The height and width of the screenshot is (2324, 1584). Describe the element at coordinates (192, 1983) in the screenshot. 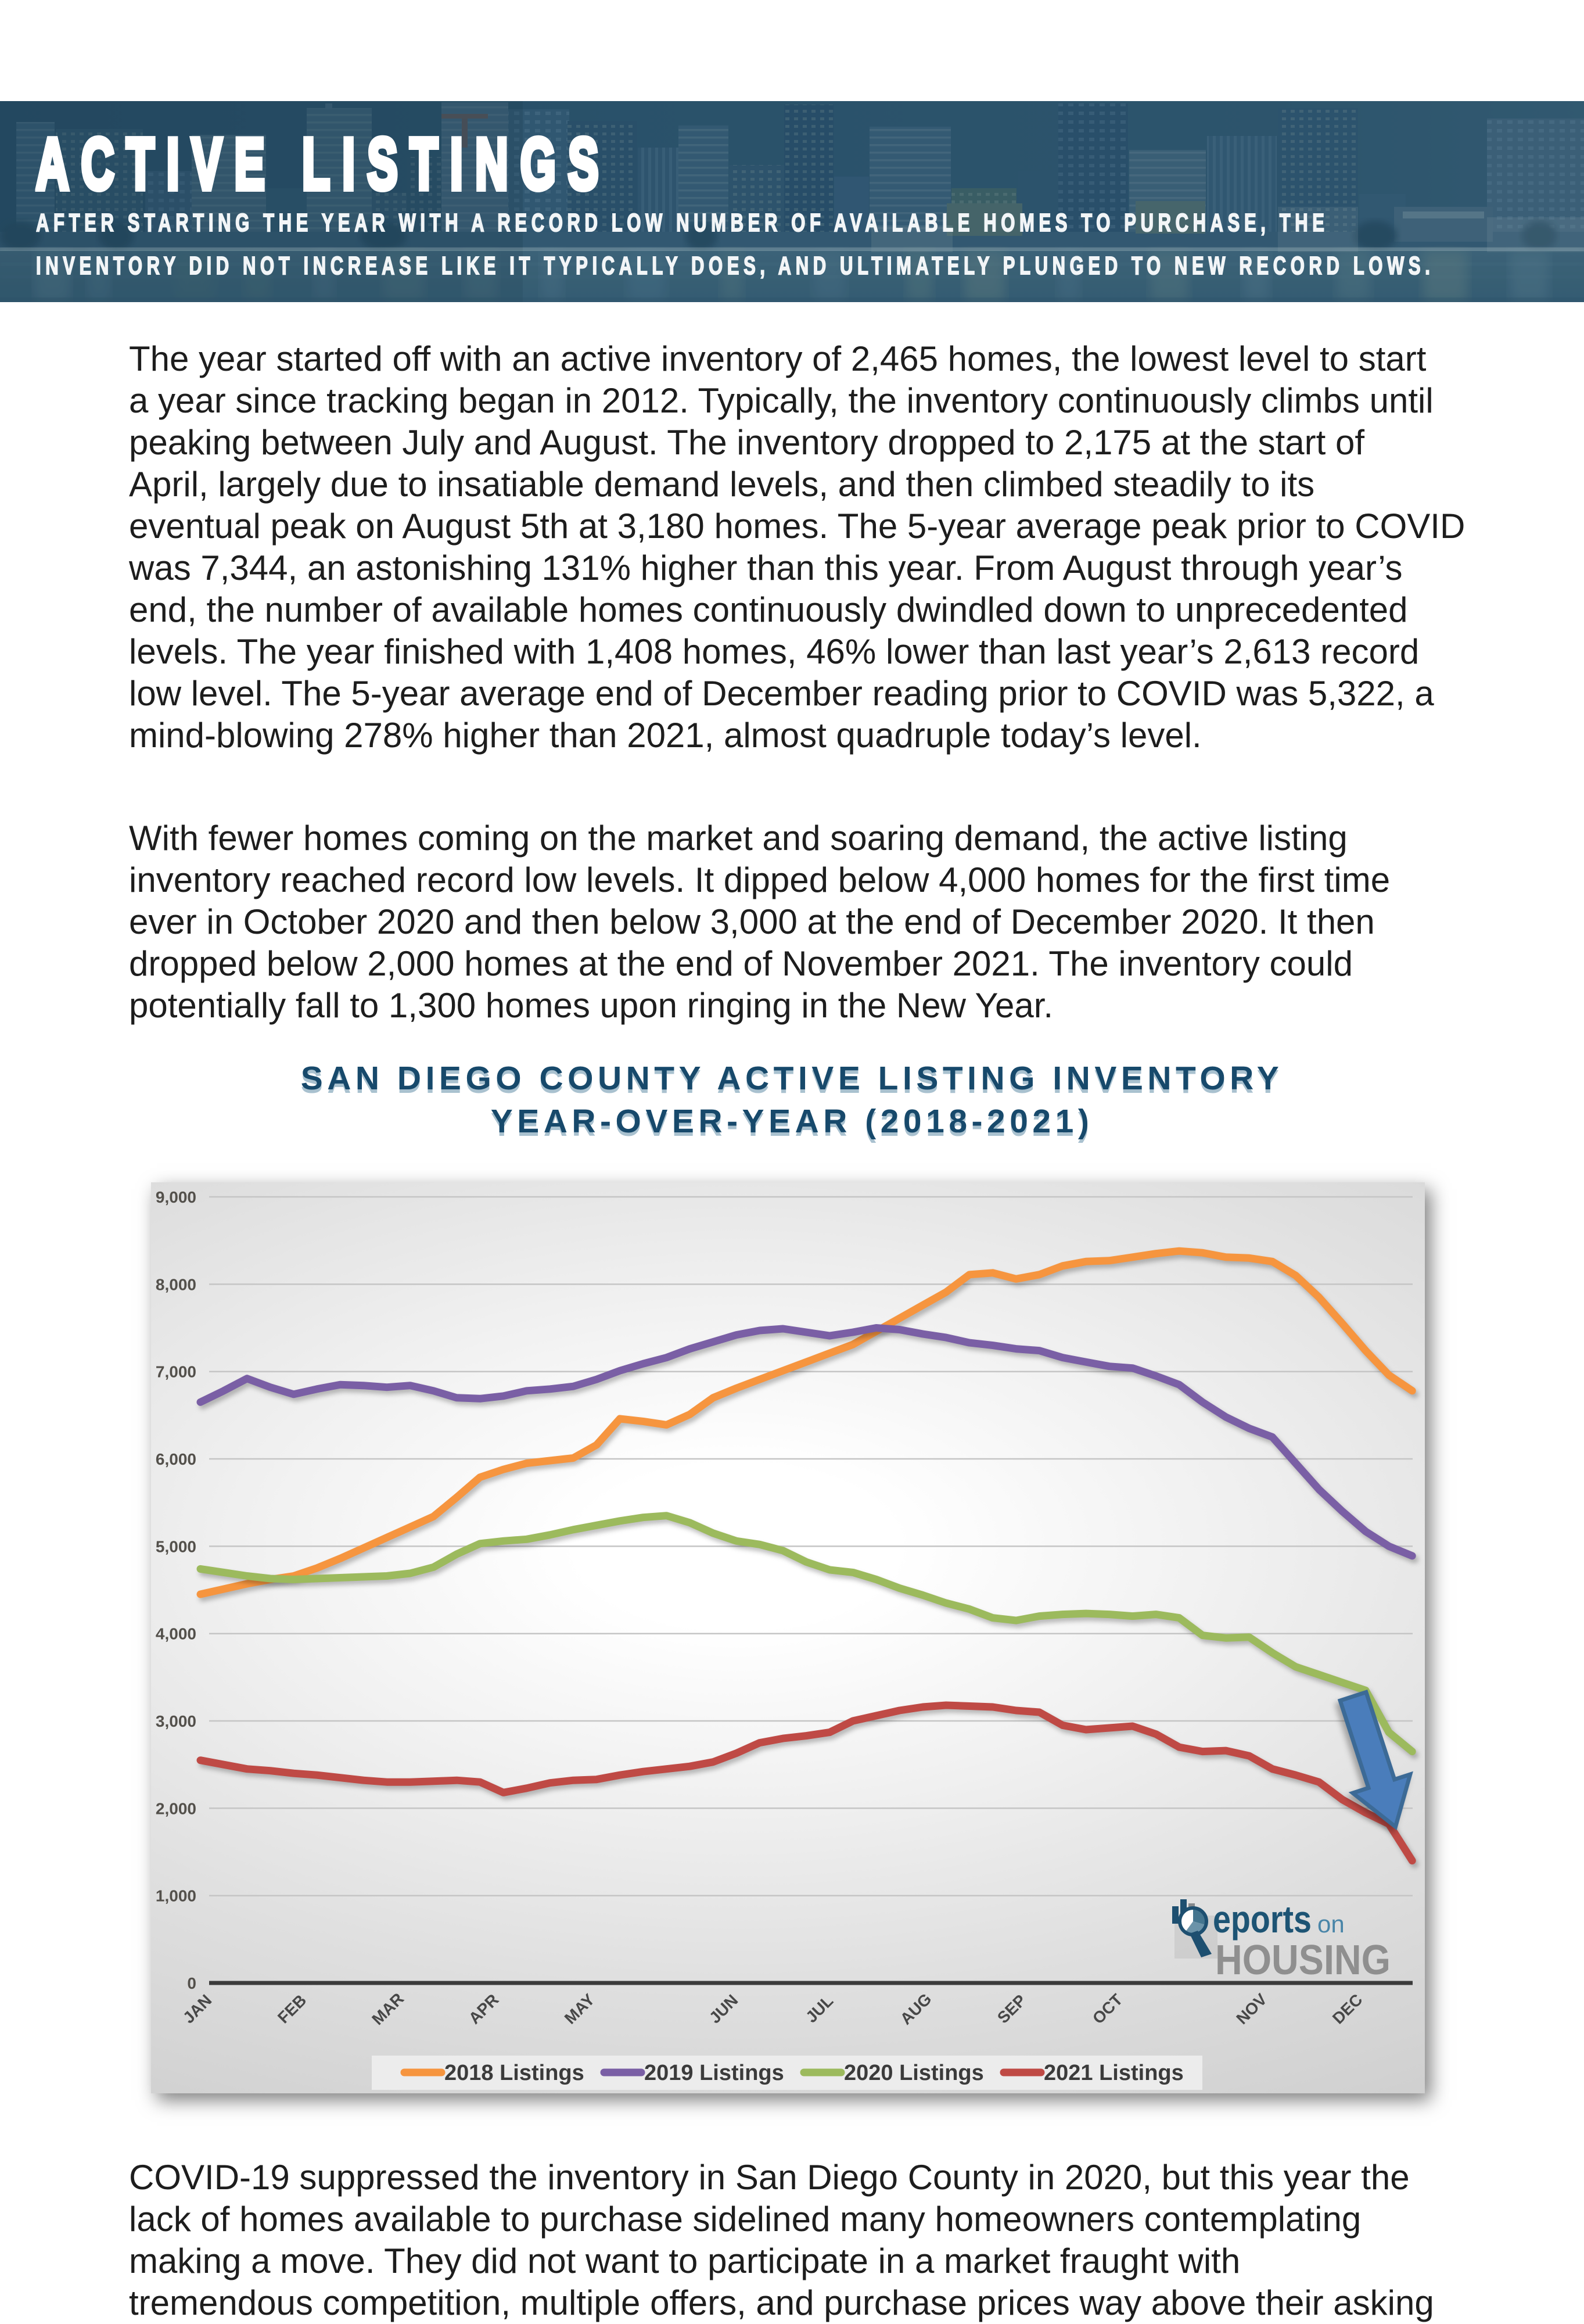

I see `svg-text: 0` at that location.